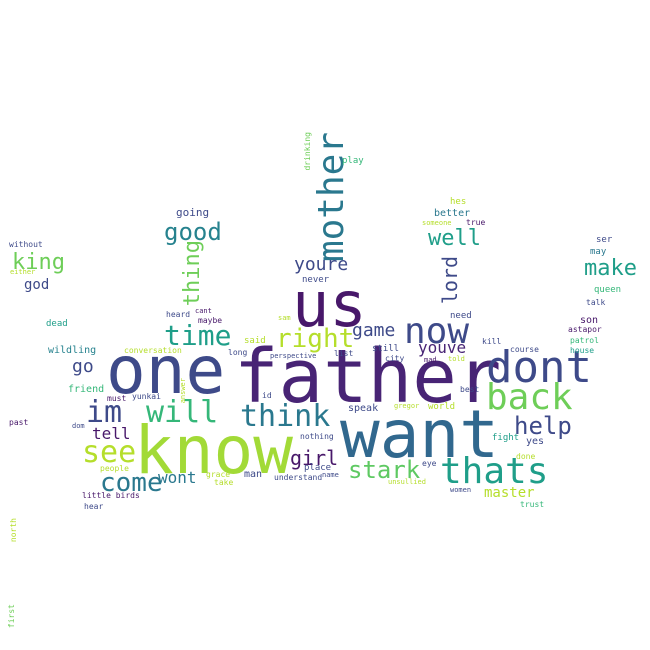 The width and height of the screenshot is (650, 650). I want to click on word-wildling: wildling, so click(72, 350).